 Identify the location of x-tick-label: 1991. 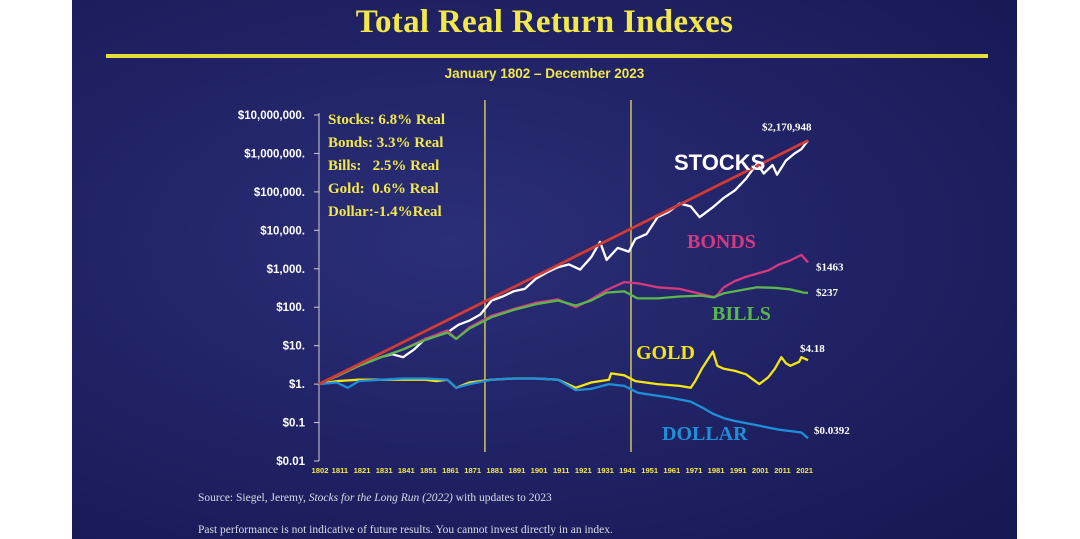
(739, 470).